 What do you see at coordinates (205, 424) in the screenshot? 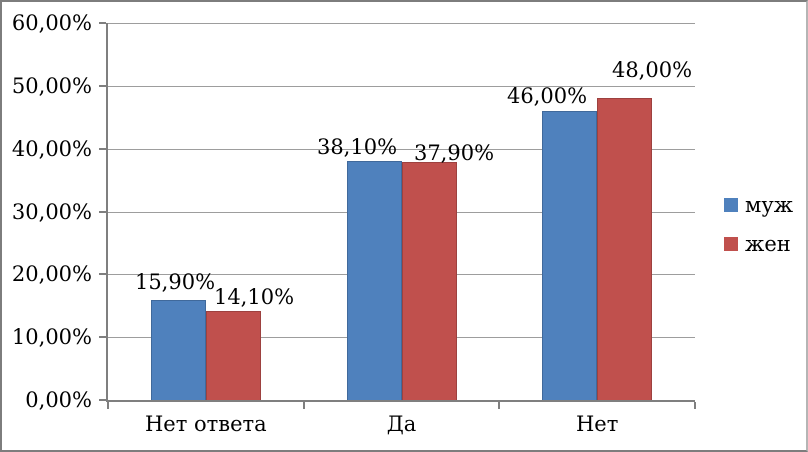
I see `x-axis-category-label: Нет ответа` at bounding box center [205, 424].